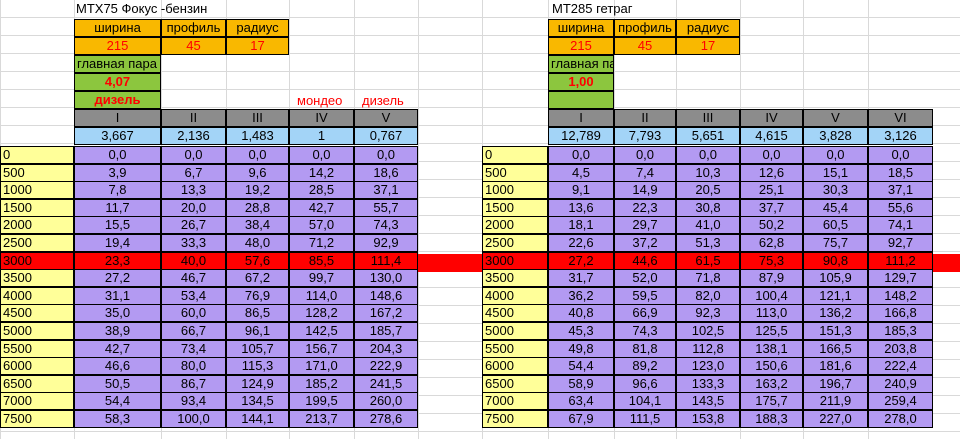 This screenshot has height=439, width=960. I want to click on left-speed-cell: 76,9, so click(257, 296).